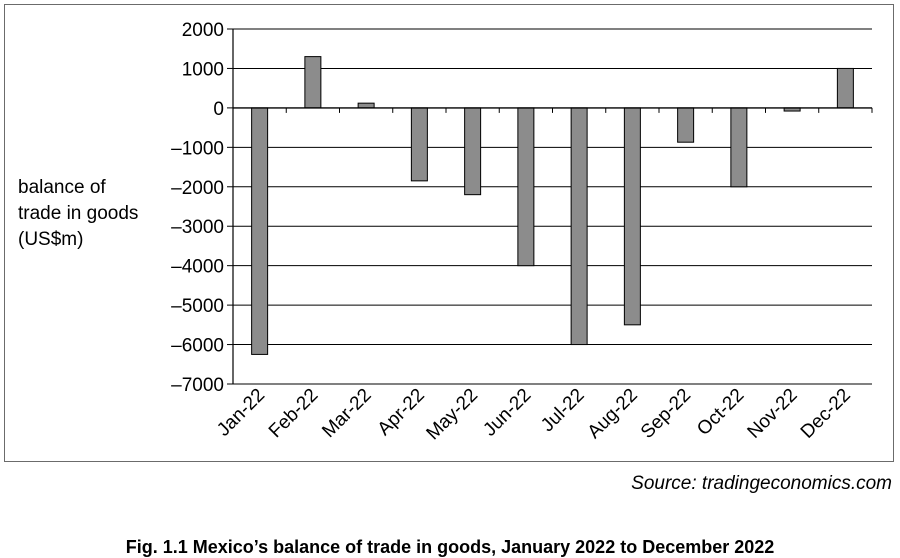 The height and width of the screenshot is (558, 900). I want to click on y-tick-label: –1000, so click(197, 148).